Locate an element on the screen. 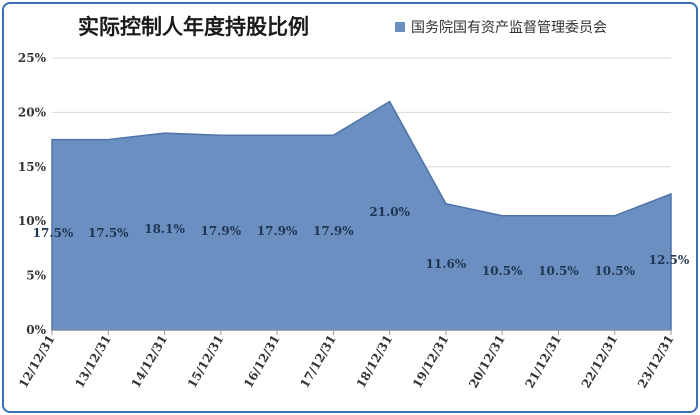 The height and width of the screenshot is (415, 700). x-tick-label: 15/12/31 is located at coordinates (206, 362).